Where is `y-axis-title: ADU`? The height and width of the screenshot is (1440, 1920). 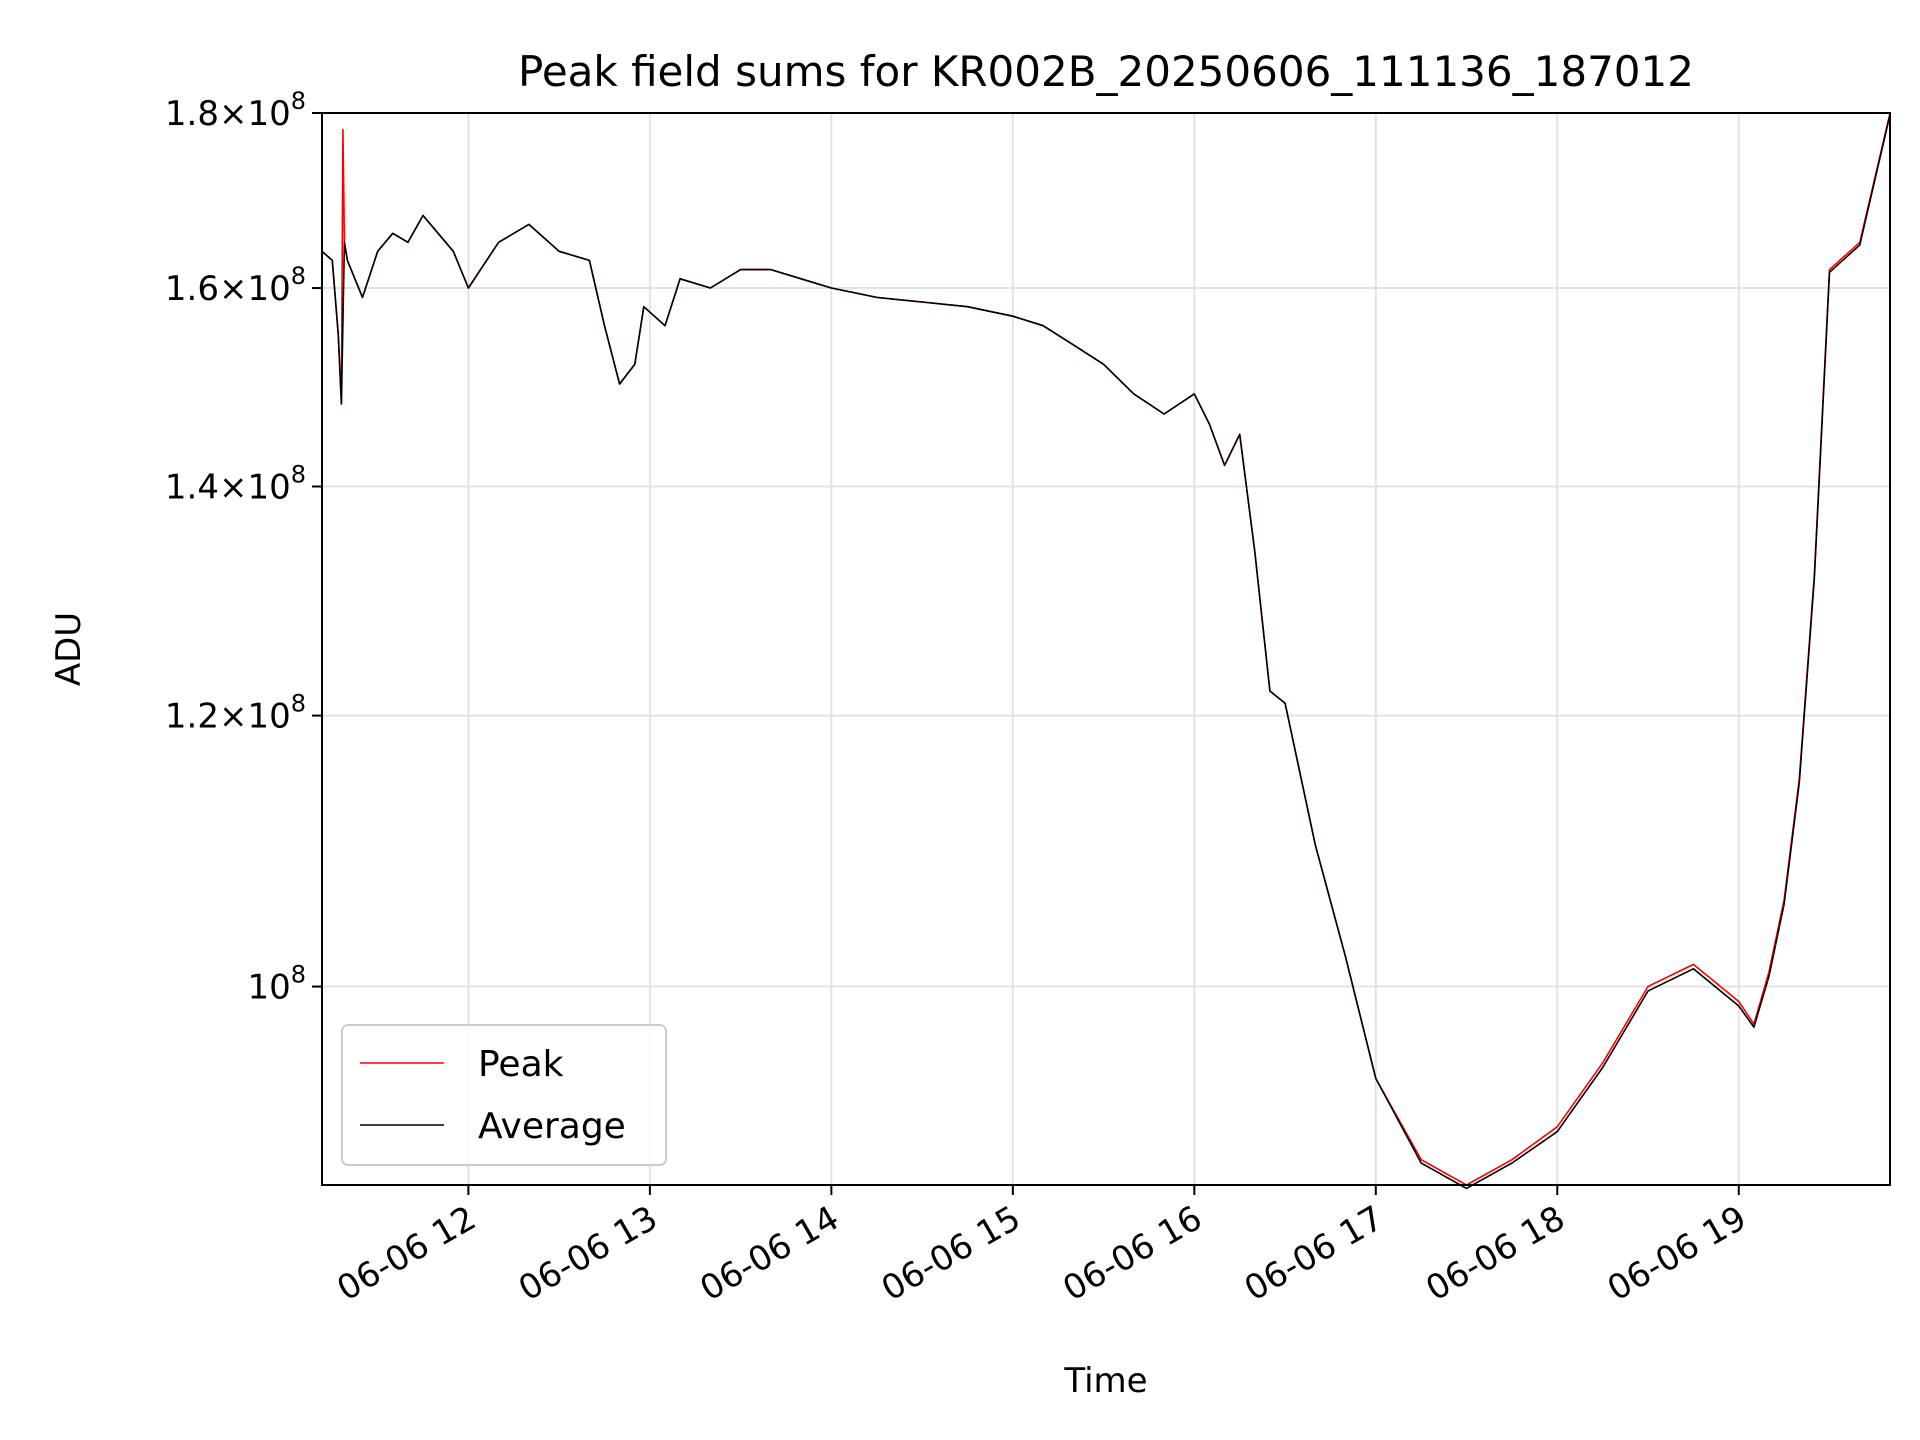
y-axis-title: ADU is located at coordinates (69, 649).